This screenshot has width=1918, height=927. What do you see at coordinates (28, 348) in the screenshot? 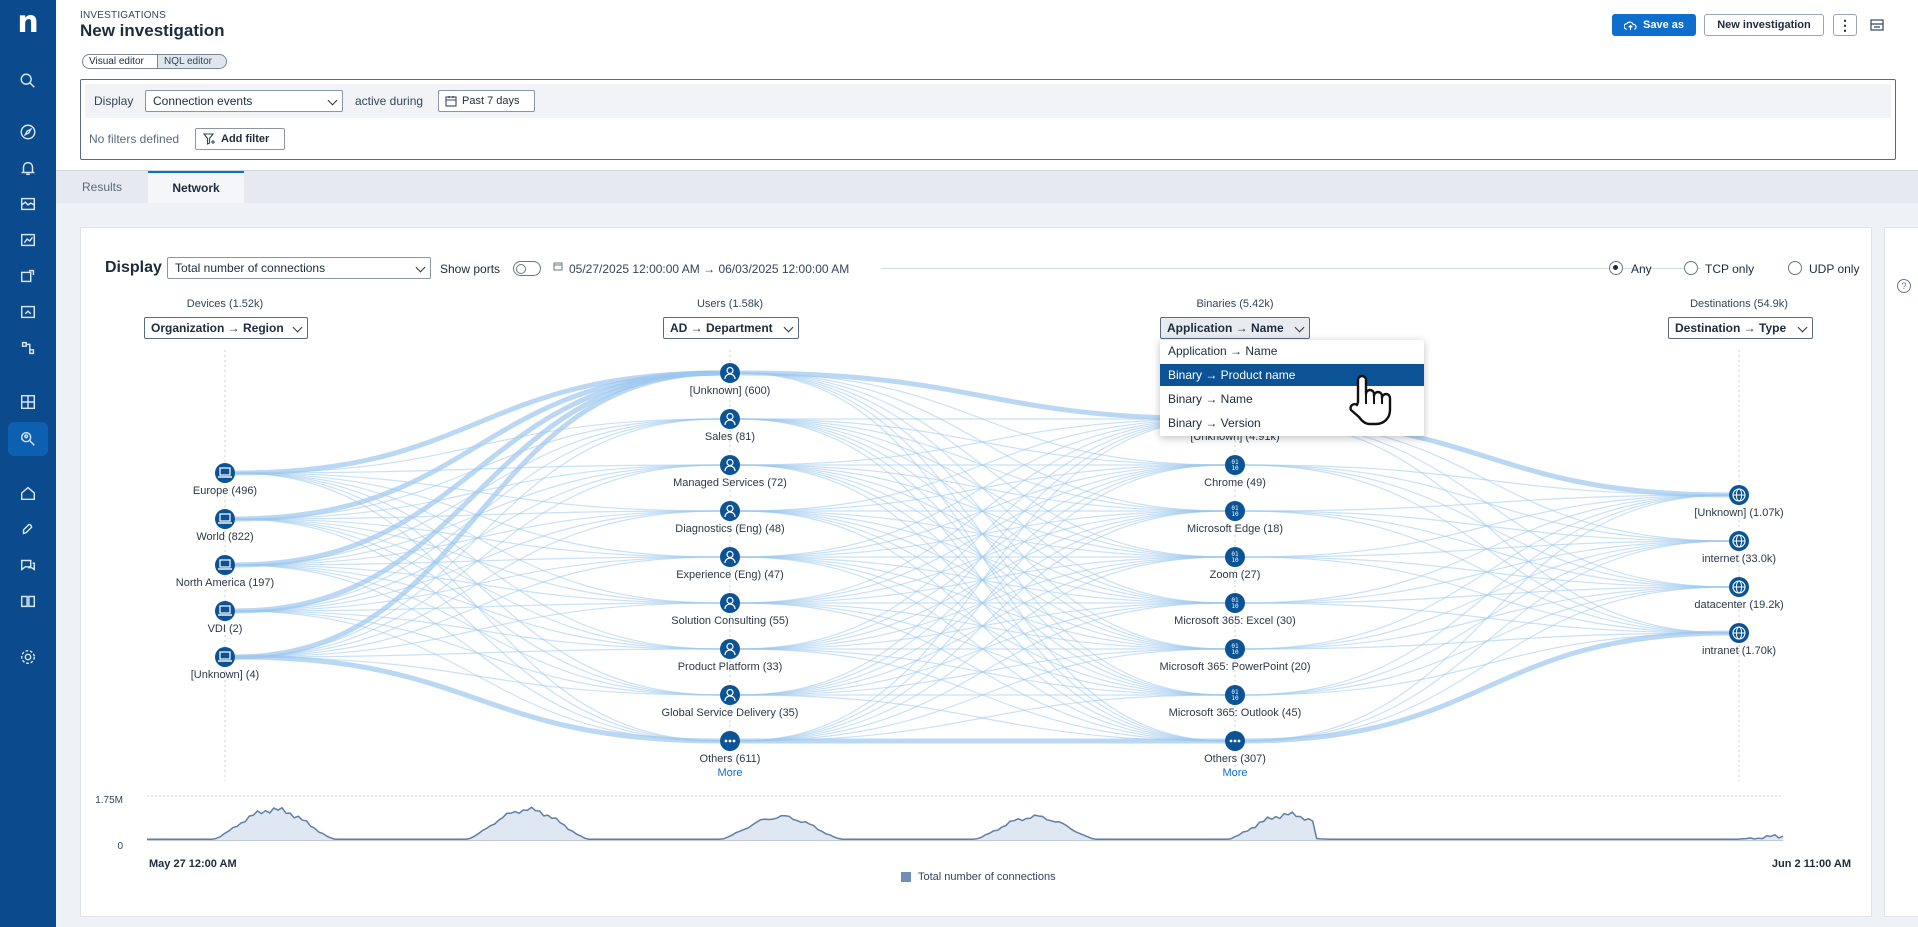
I see `workflows-icon` at bounding box center [28, 348].